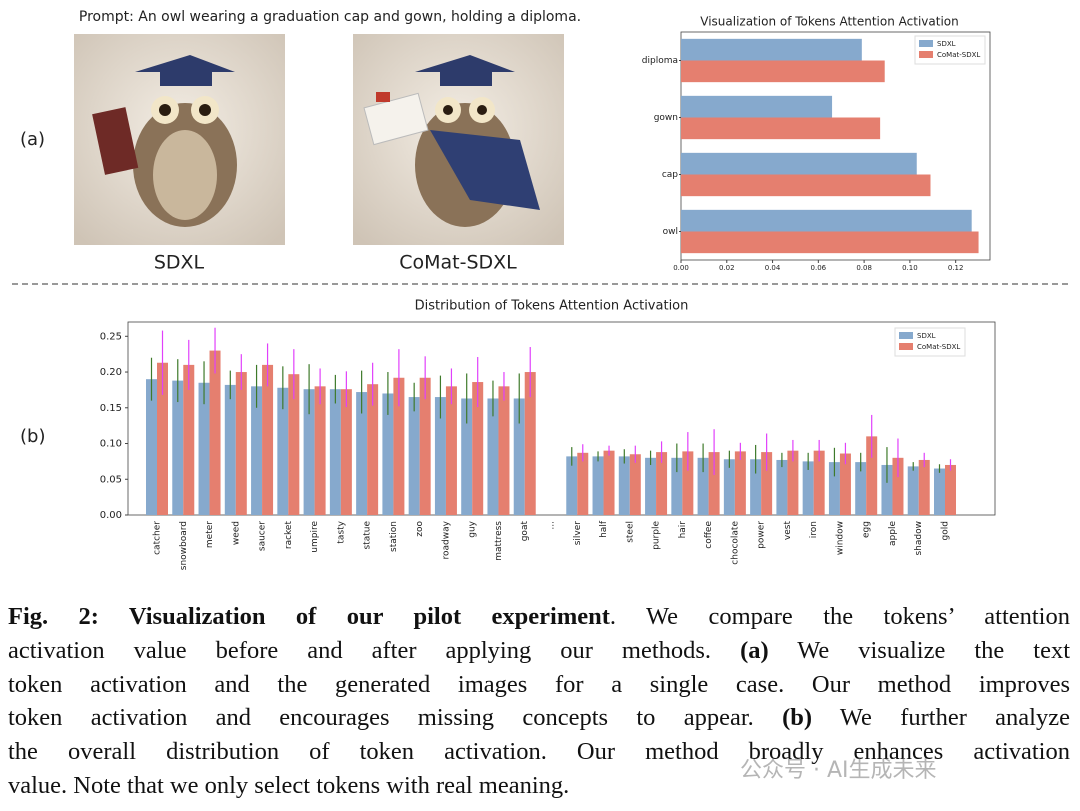 Image resolution: width=1080 pixels, height=811 pixels. I want to click on caption-bold: (a), so click(754, 650).